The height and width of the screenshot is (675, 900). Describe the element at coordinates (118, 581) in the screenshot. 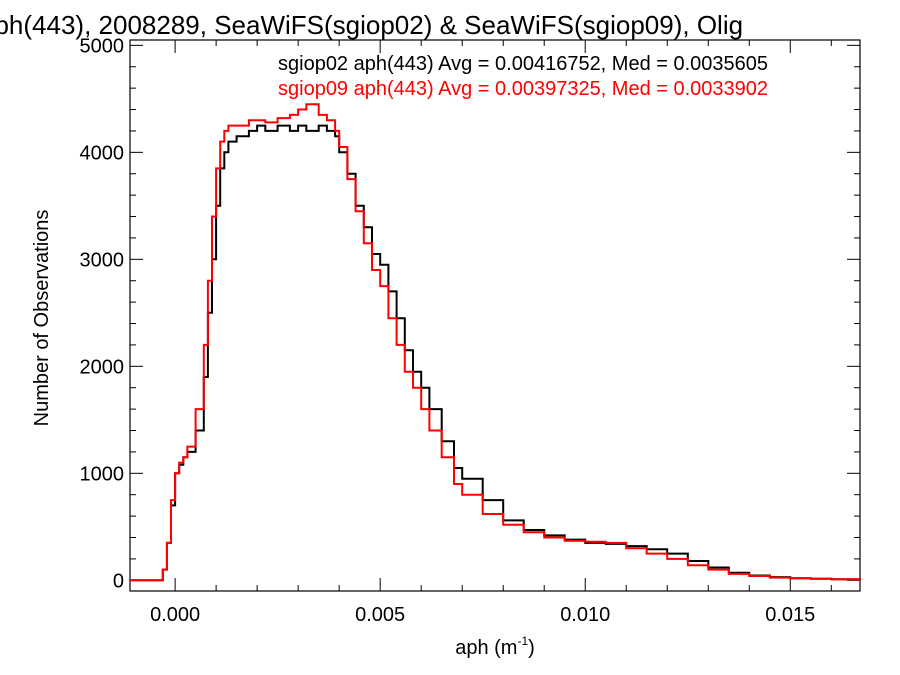

I see `y-tick-label: 0` at that location.